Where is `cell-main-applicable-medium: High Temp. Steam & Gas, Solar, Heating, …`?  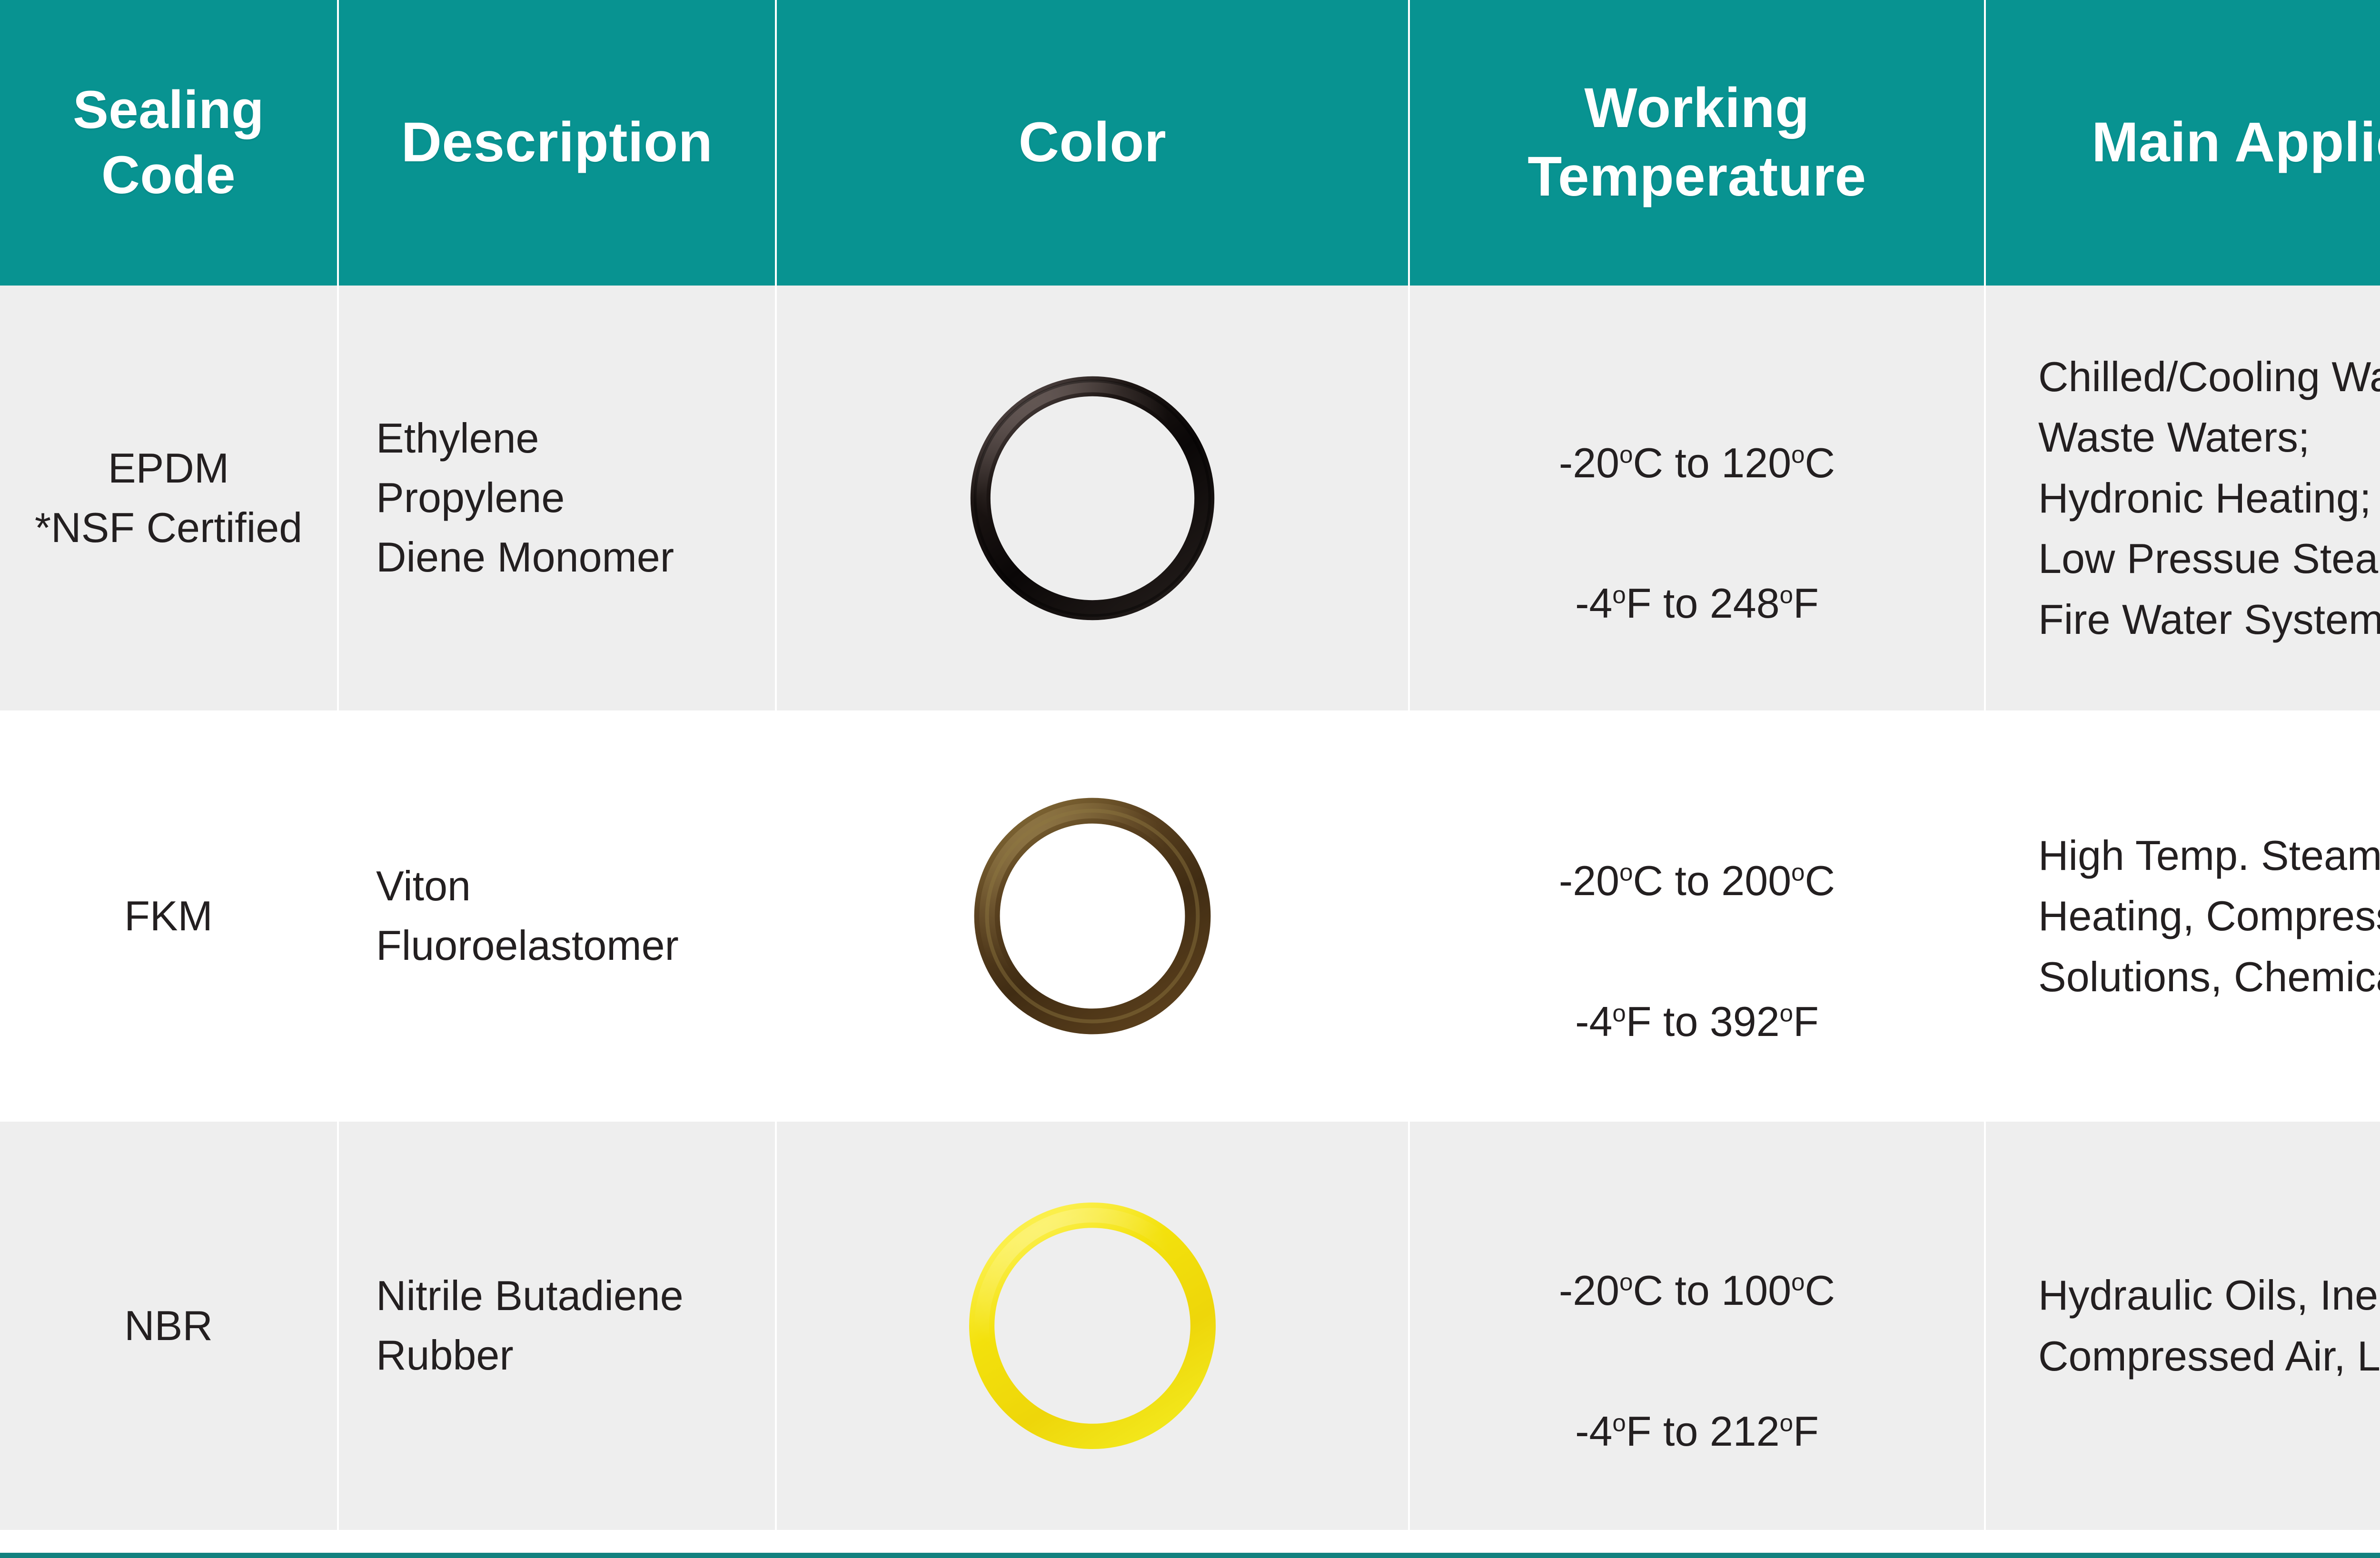
cell-main-applicable-medium: High Temp. Steam & Gas, Solar, Heating, … is located at coordinates (2182, 917).